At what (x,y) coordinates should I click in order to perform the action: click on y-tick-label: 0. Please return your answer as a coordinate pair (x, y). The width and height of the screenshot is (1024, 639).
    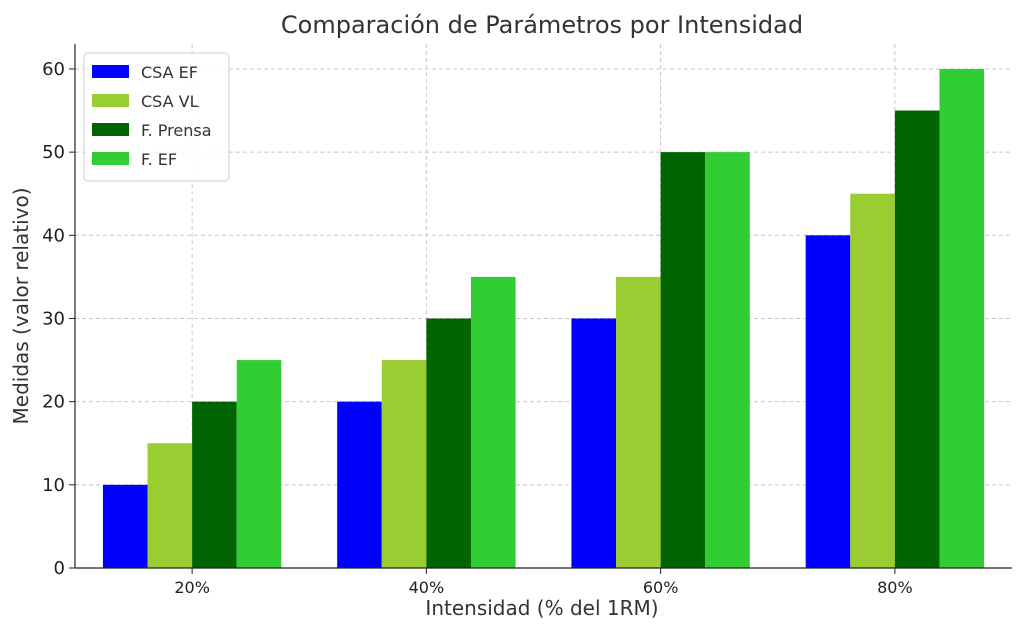
    Looking at the image, I should click on (59, 568).